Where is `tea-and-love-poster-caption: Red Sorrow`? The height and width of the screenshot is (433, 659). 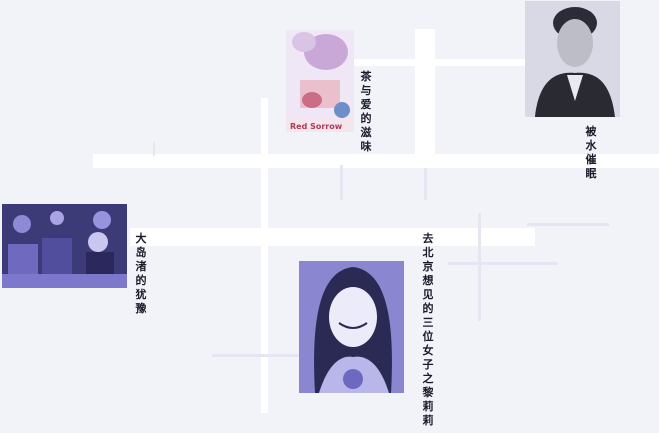
tea-and-love-poster-caption: Red Sorrow is located at coordinates (316, 126).